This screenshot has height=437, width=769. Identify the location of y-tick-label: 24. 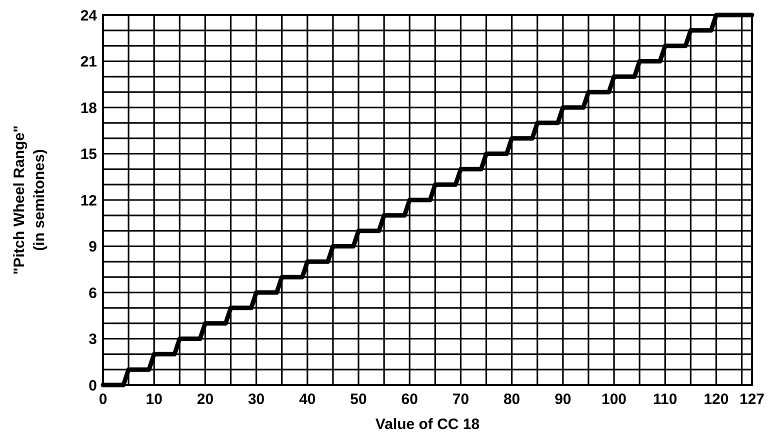
(89, 15).